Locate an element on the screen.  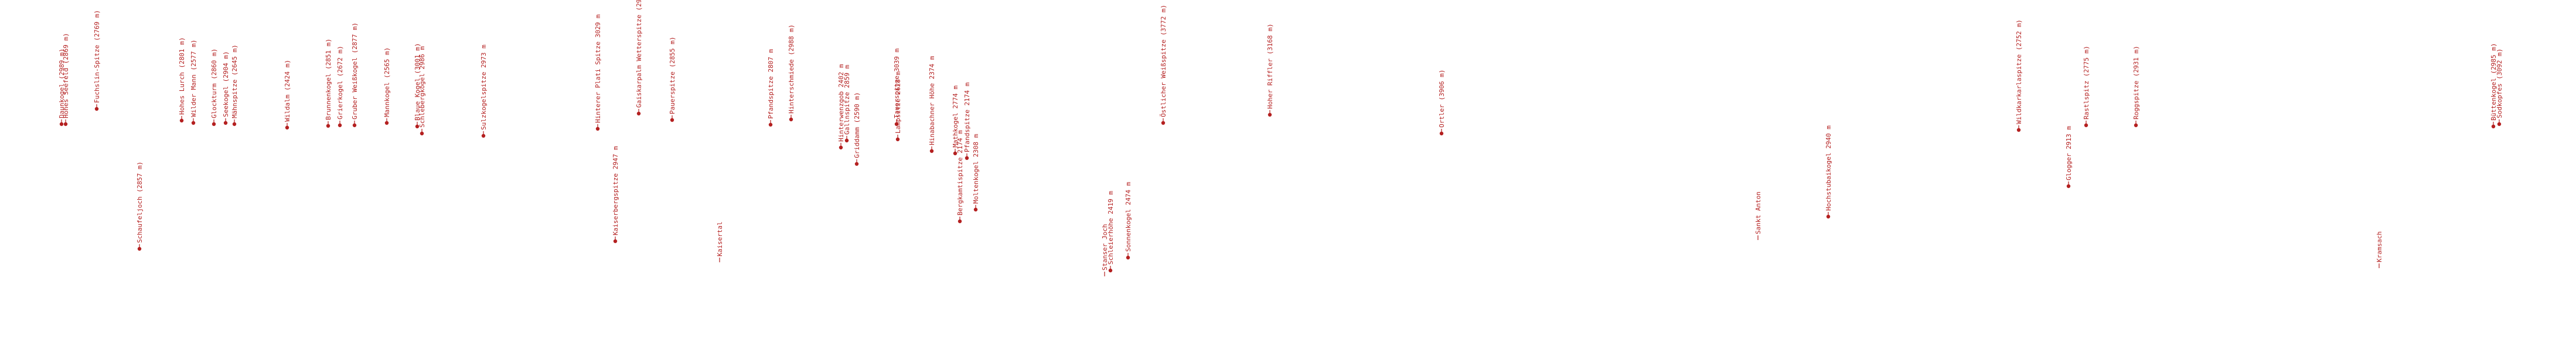
marker-label: Griddamm (2590 m) is located at coordinates (857, 125).